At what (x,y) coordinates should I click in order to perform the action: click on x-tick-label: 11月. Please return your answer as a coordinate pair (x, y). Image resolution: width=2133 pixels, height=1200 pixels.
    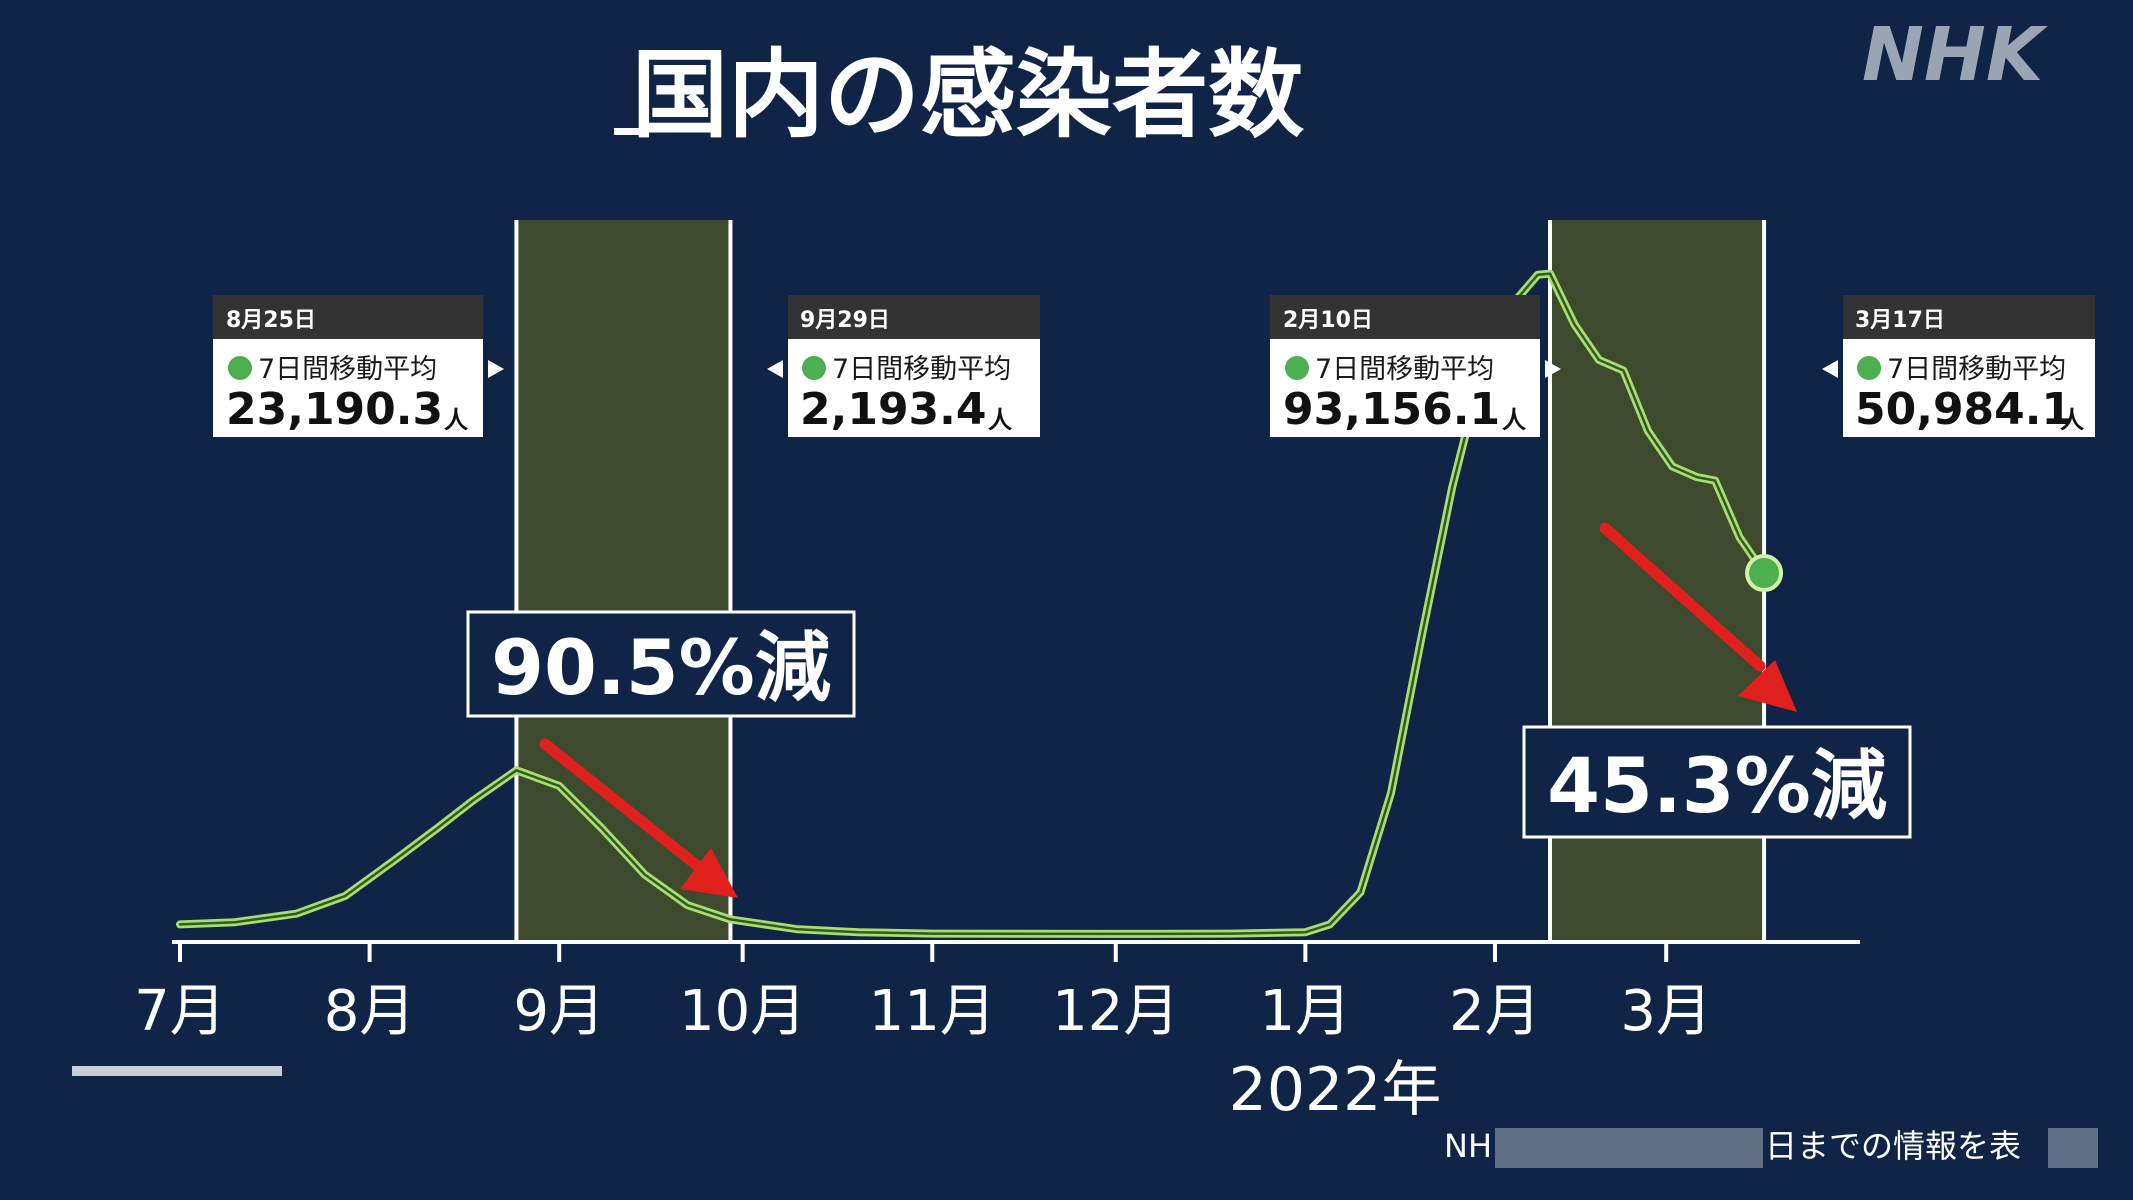
    Looking at the image, I should click on (932, 1011).